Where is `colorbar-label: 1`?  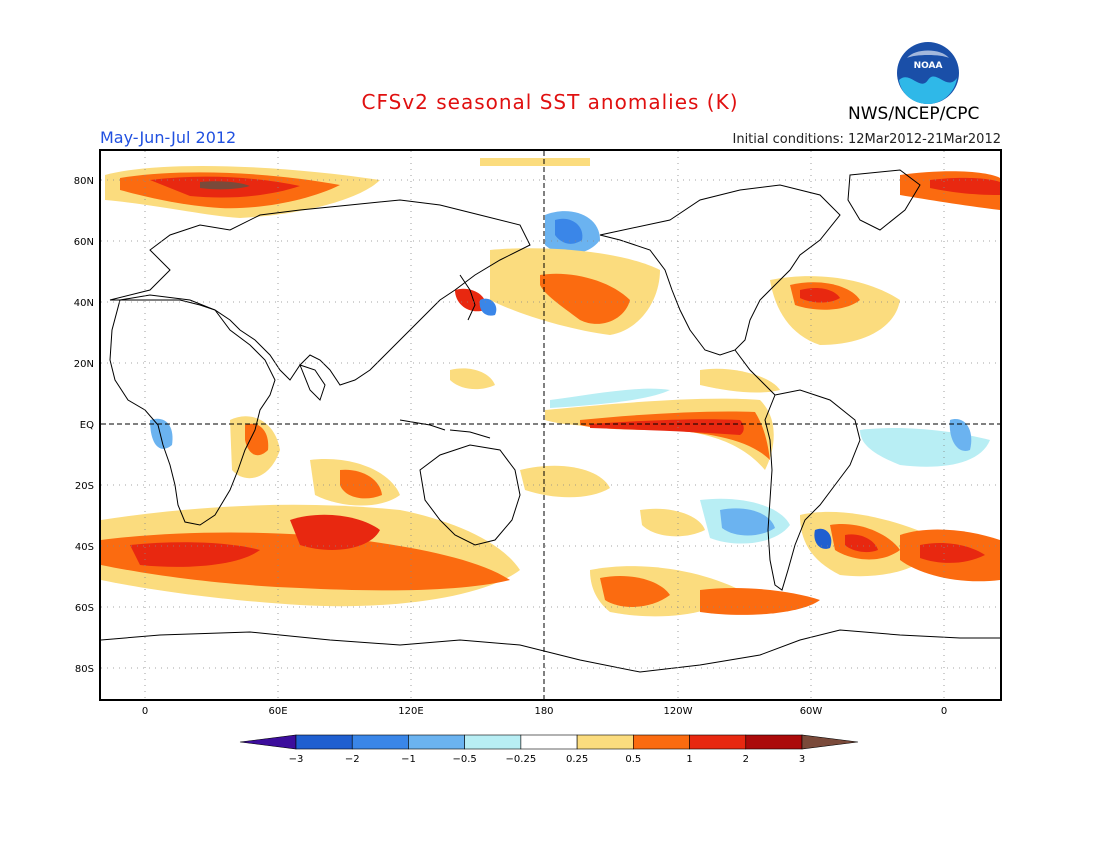 colorbar-label: 1 is located at coordinates (689, 759).